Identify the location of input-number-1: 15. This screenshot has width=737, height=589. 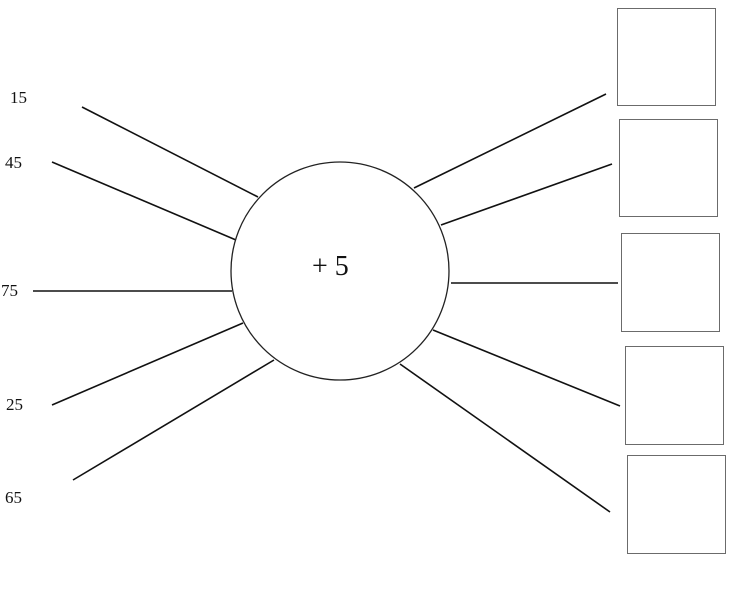
(18, 97).